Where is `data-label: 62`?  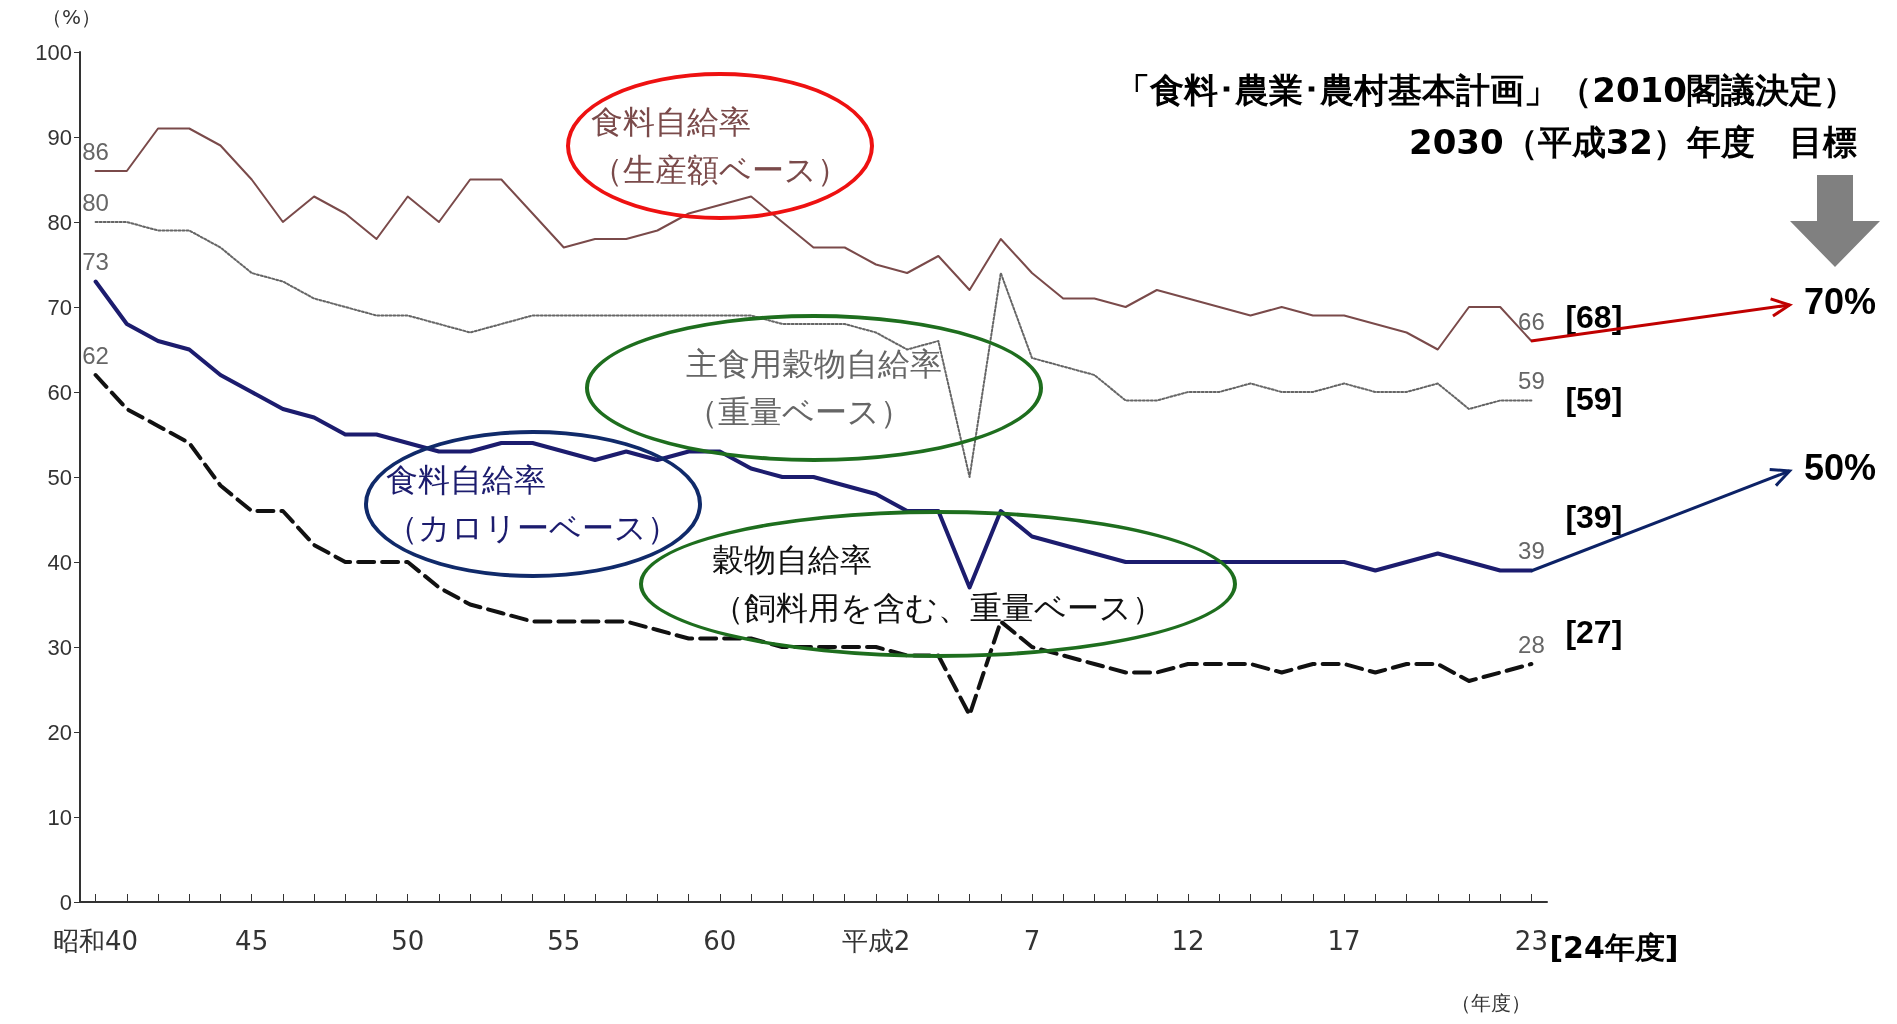
data-label: 62 is located at coordinates (95, 355).